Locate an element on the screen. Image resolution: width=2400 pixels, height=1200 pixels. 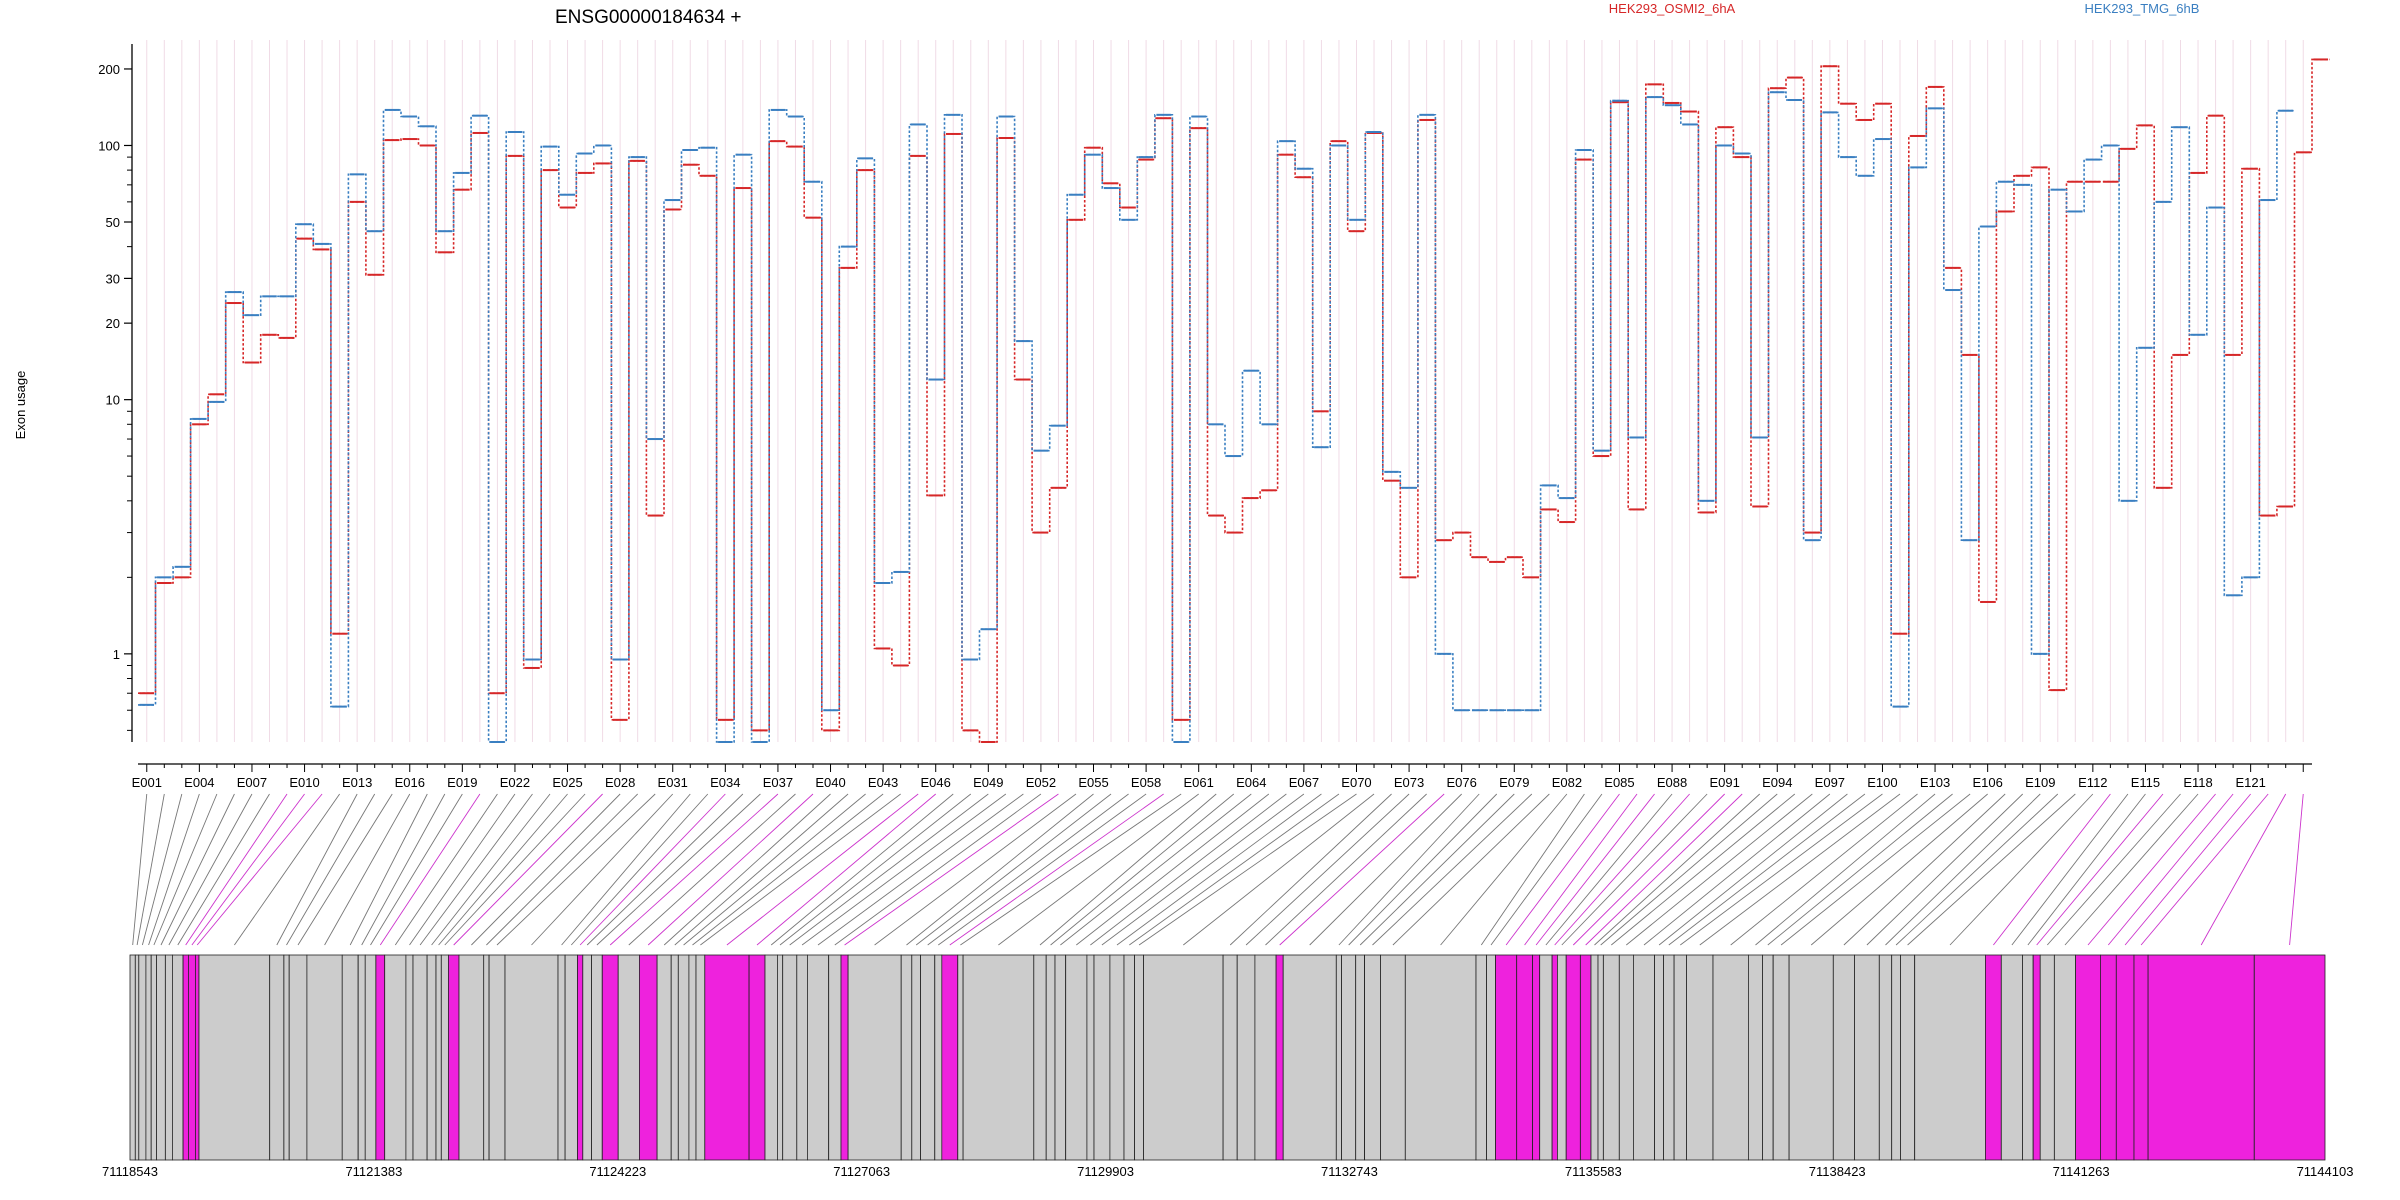
x-tick-label: E103 is located at coordinates (1935, 782).